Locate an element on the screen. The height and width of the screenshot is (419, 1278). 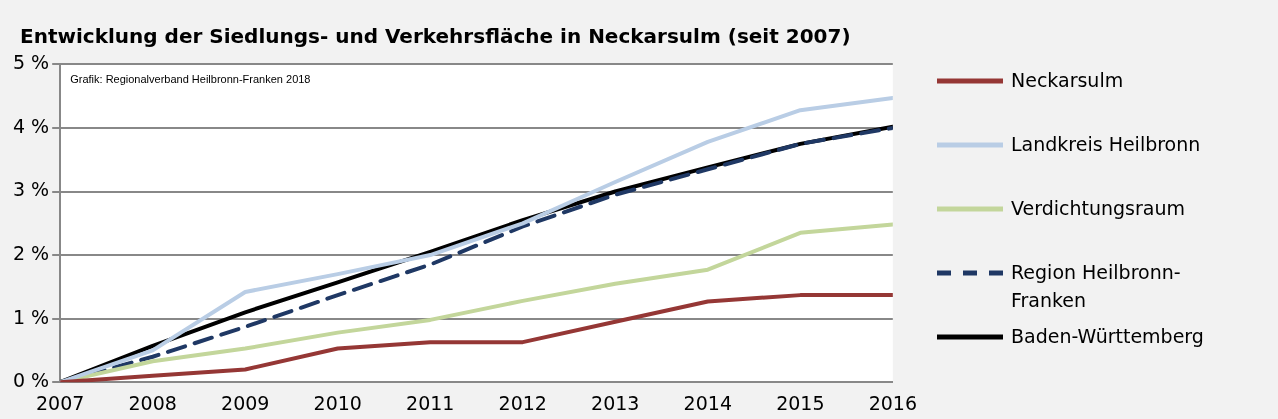
annotation: Grafik: Regionalverband Heilbronn-Franken 2018 is located at coordinates (190, 78).